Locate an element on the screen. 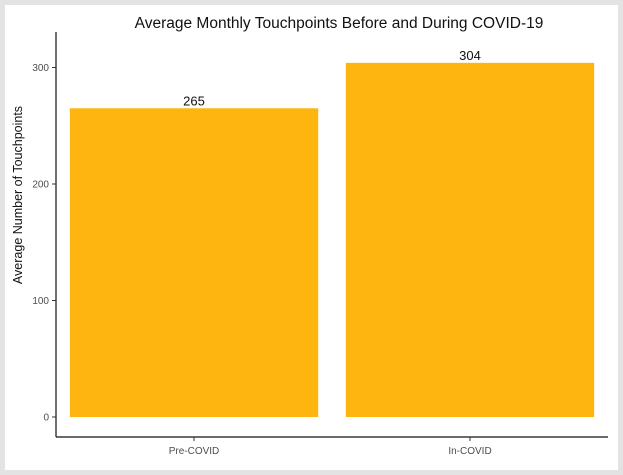 The width and height of the screenshot is (623, 475). data-label: 304 is located at coordinates (470, 55).